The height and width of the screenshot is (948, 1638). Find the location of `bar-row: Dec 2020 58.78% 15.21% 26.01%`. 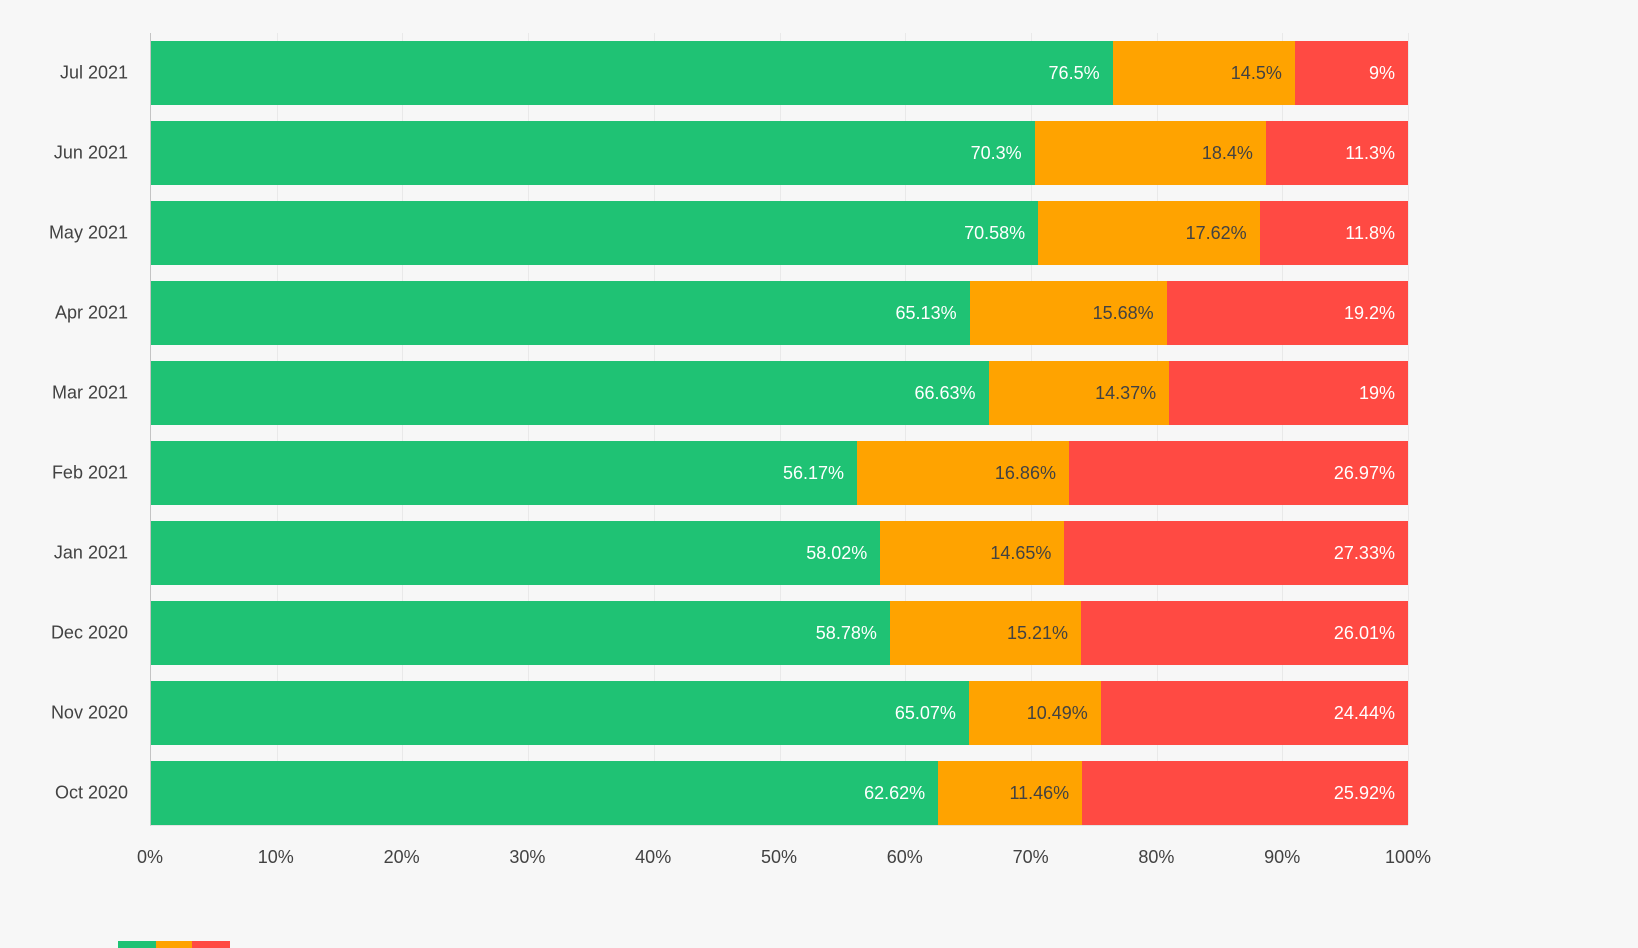

bar-row: Dec 2020 58.78% 15.21% 26.01% is located at coordinates (729, 633).